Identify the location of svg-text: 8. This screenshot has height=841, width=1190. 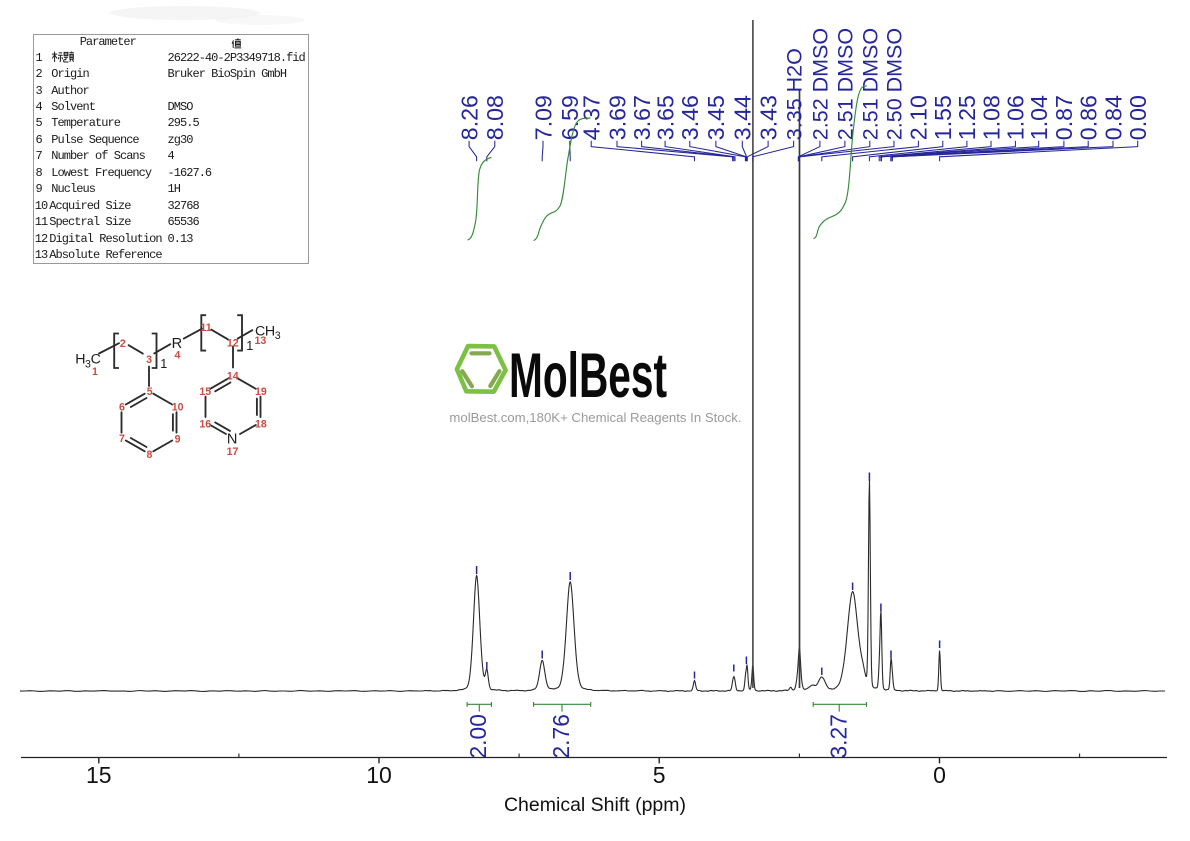
(149, 455).